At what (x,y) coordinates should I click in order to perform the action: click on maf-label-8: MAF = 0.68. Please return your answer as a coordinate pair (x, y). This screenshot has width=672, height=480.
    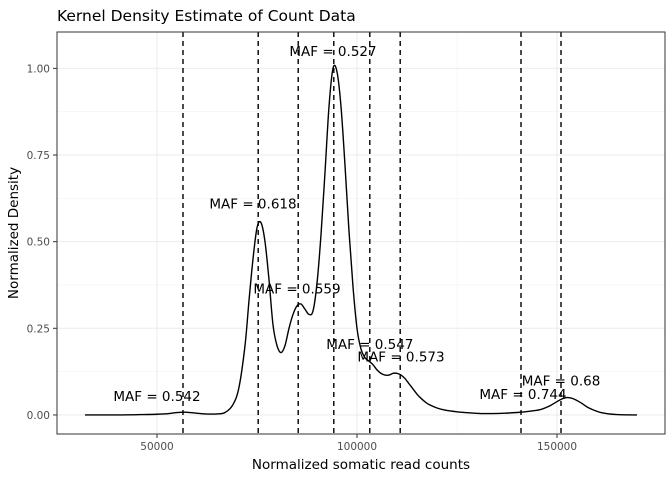
    Looking at the image, I should click on (561, 381).